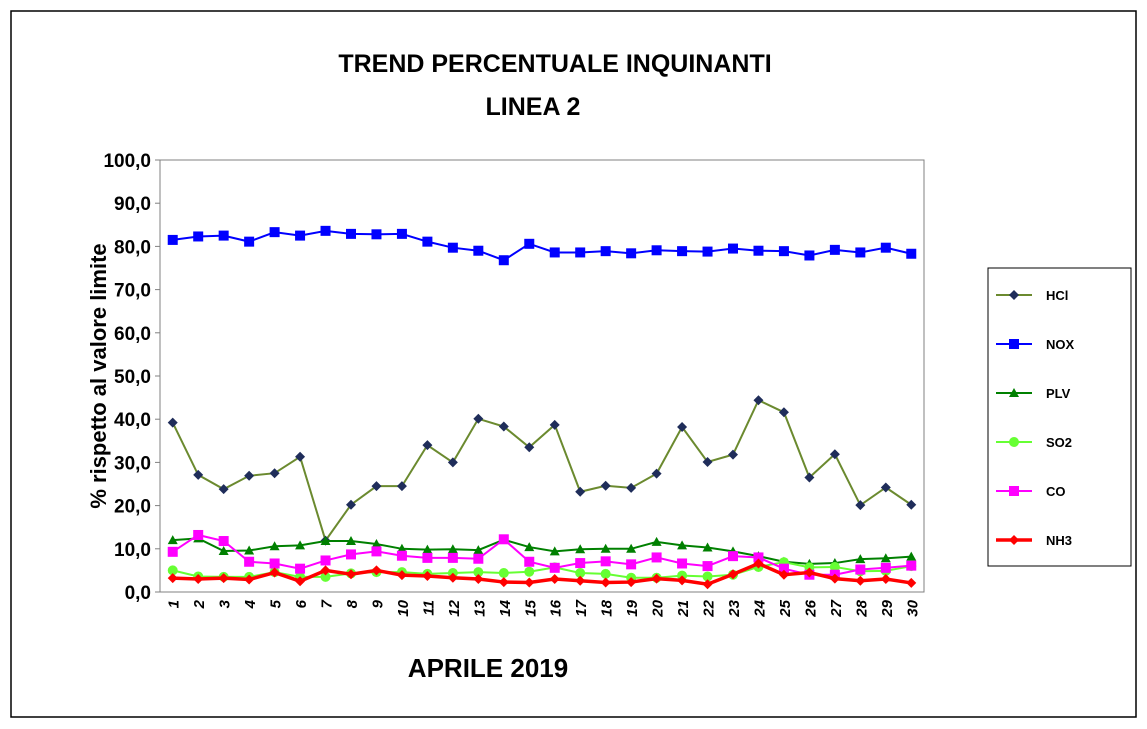  Describe the element at coordinates (785, 608) in the screenshot. I see `x-tick-label: 25` at that location.